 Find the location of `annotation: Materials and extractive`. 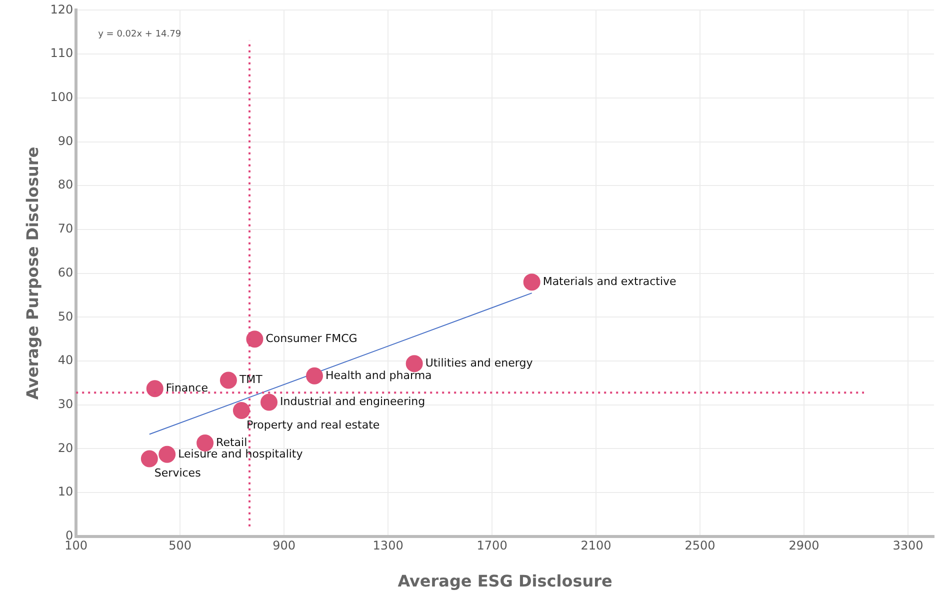

annotation: Materials and extractive is located at coordinates (609, 281).